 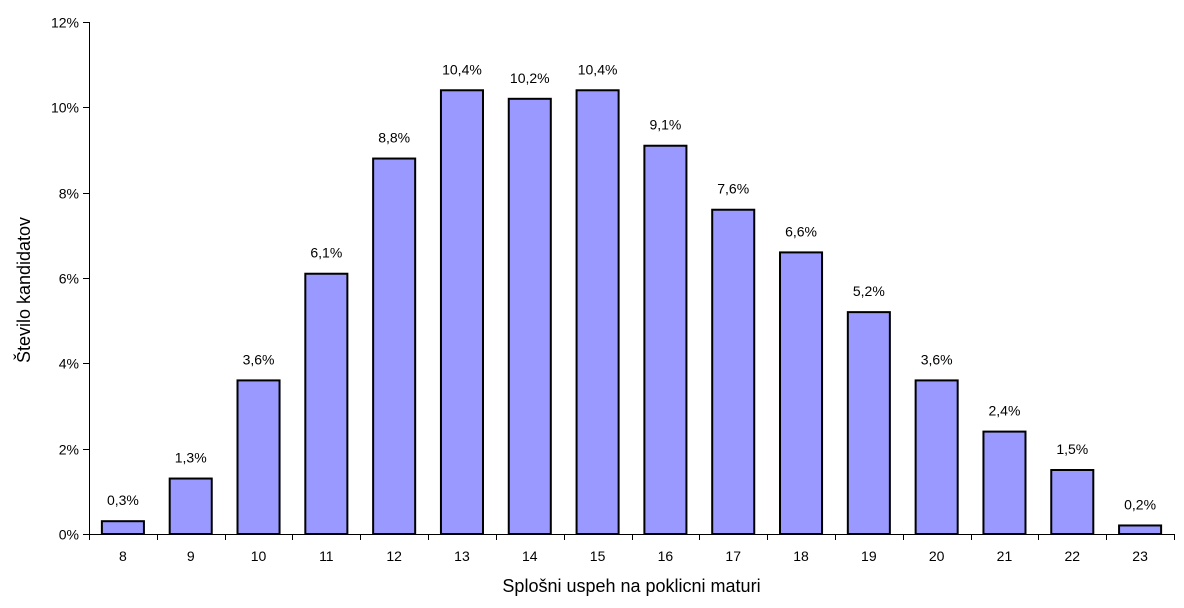 What do you see at coordinates (1140, 556) in the screenshot?
I see `x-tick-label: 23` at bounding box center [1140, 556].